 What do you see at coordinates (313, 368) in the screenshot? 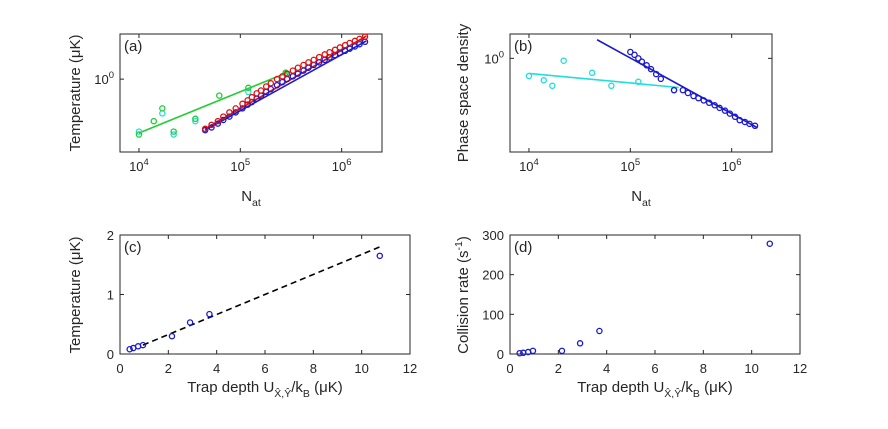
I see `x-tick-label: 8` at bounding box center [313, 368].